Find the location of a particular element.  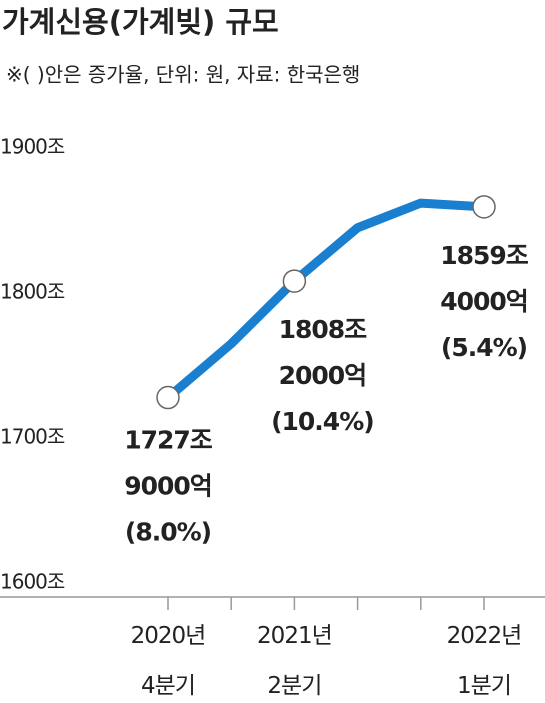

x-tick-label: 2022년 1분기 is located at coordinates (484, 661).